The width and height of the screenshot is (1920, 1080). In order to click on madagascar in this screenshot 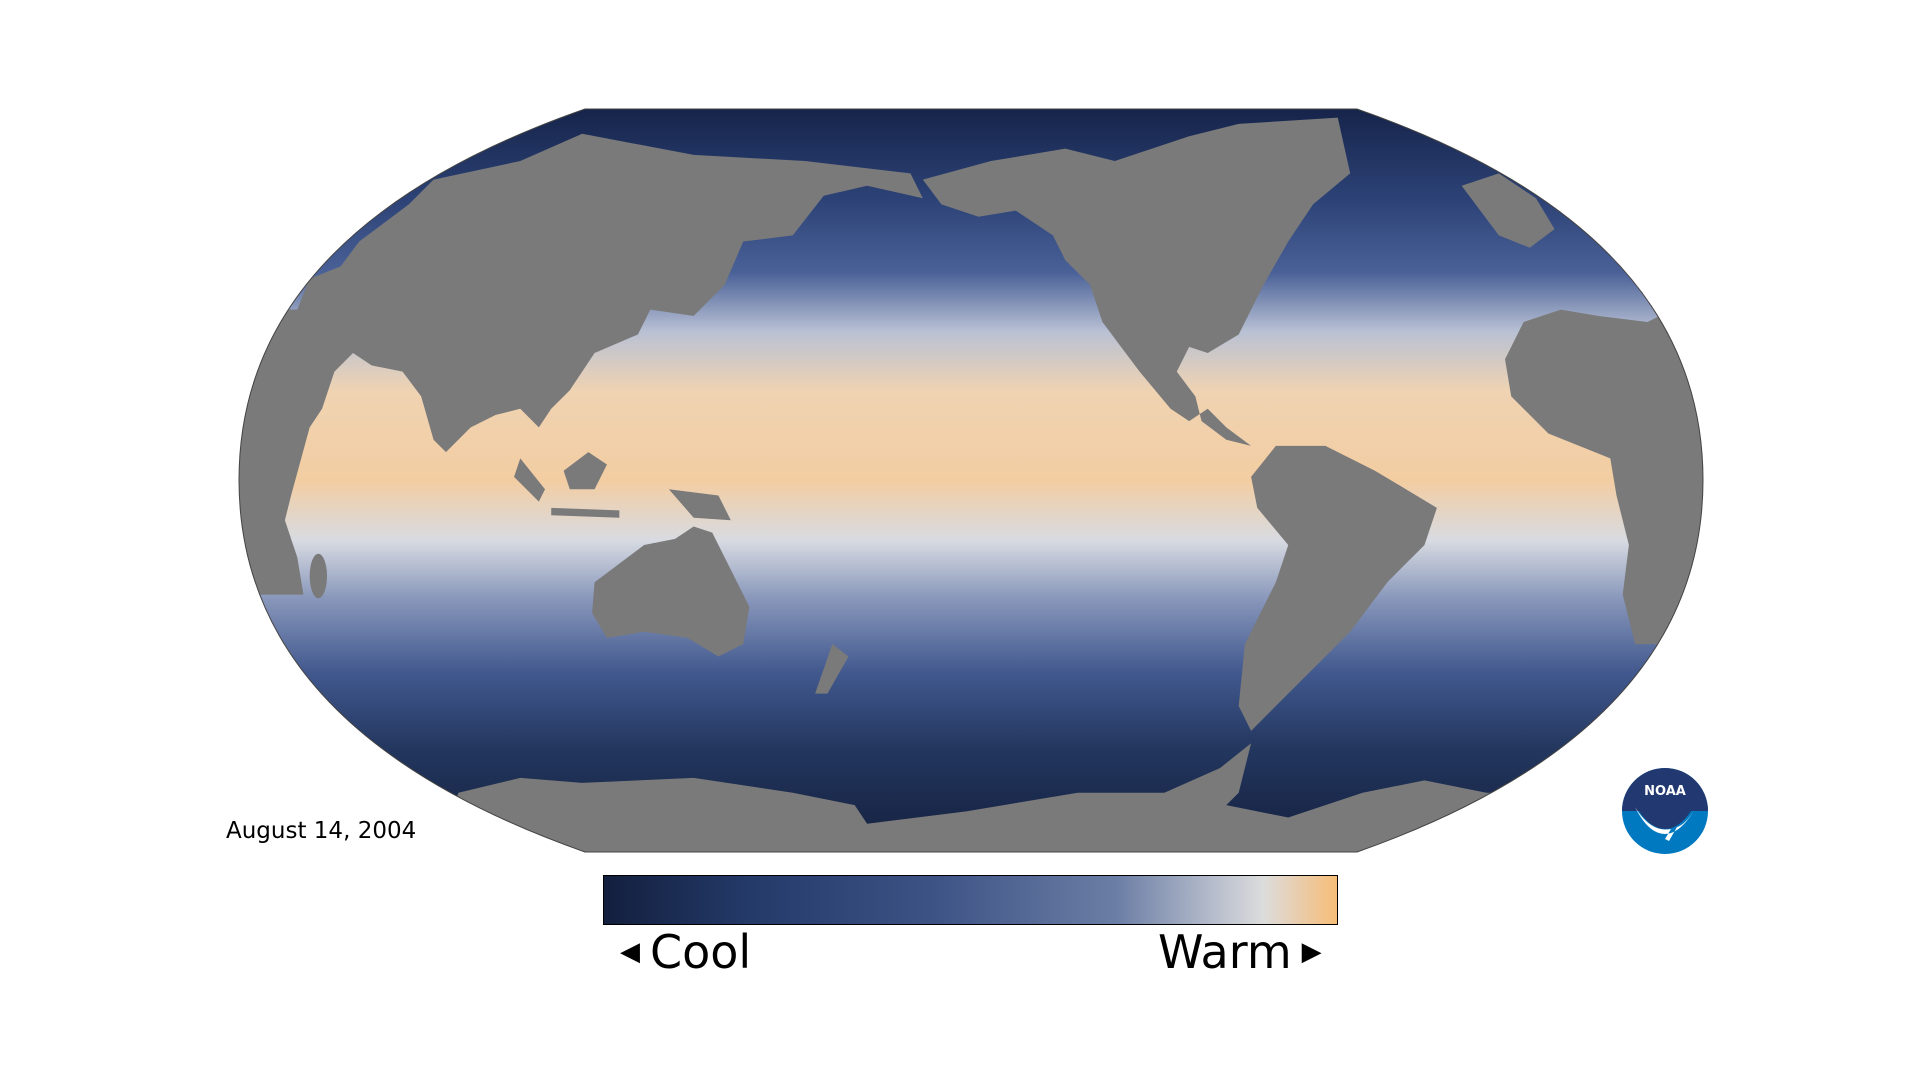, I will do `click(318, 576)`.